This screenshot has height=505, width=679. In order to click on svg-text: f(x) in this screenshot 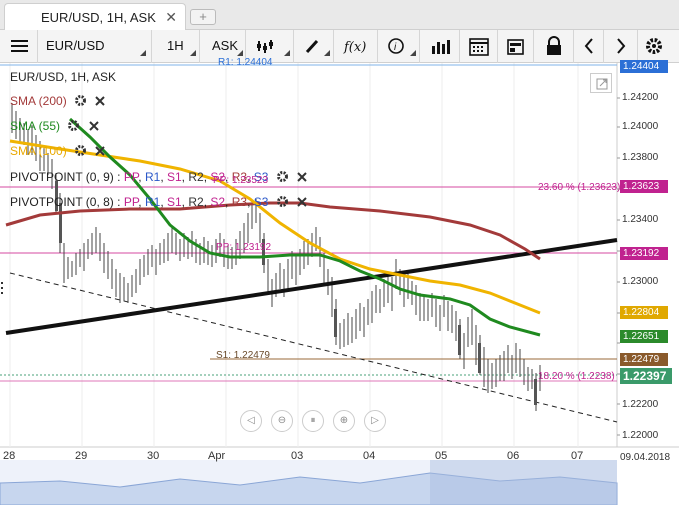, I will do `click(354, 47)`.